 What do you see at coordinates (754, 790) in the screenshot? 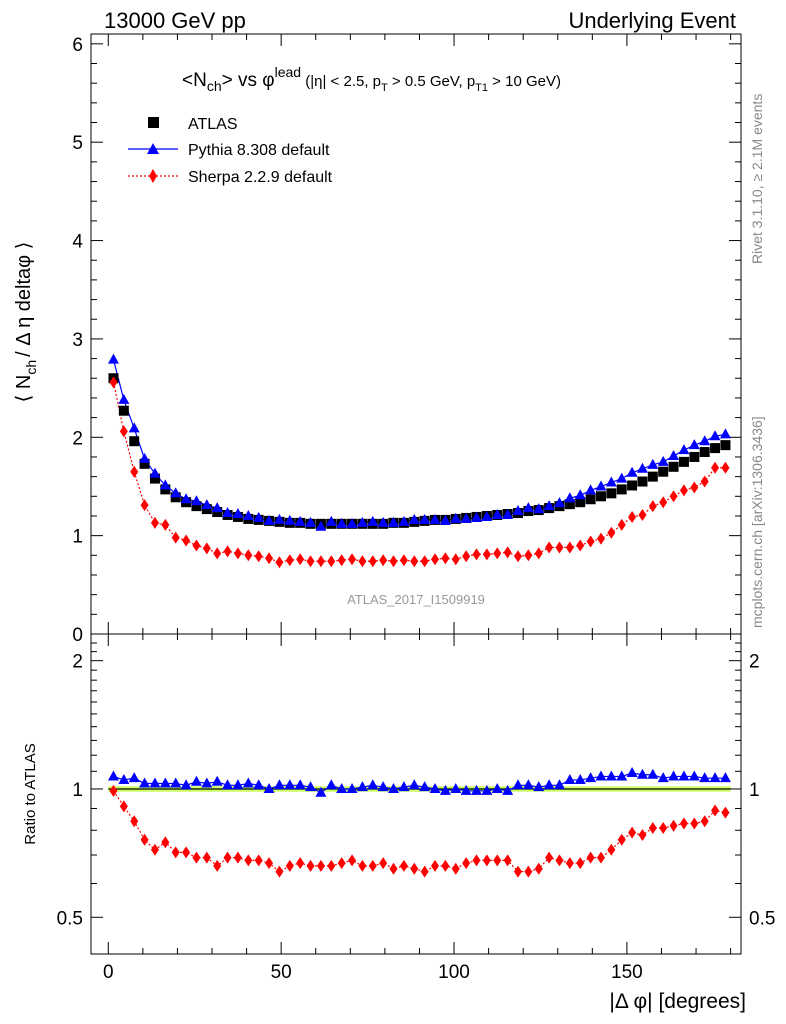
I see `ratio-y-tick-label-right: 1` at bounding box center [754, 790].